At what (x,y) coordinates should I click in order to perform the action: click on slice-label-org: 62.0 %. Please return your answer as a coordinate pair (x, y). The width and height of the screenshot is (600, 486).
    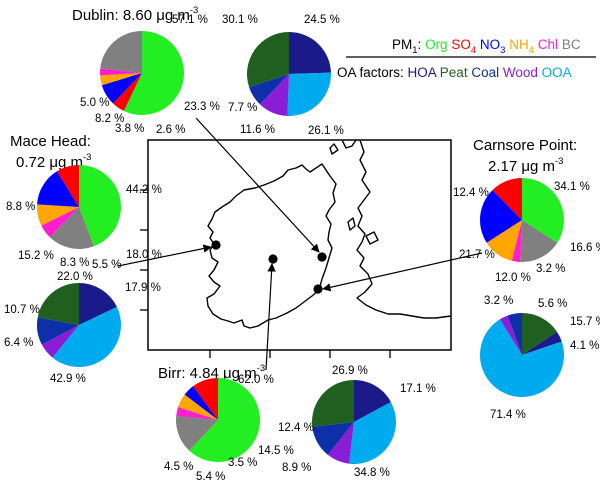
    Looking at the image, I should click on (256, 380).